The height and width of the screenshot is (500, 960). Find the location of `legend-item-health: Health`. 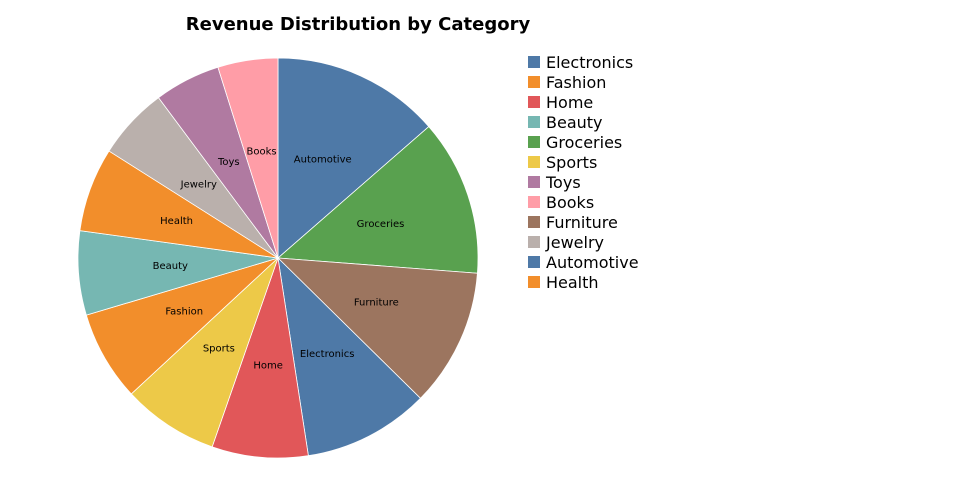

legend-item-health: Health is located at coordinates (583, 282).